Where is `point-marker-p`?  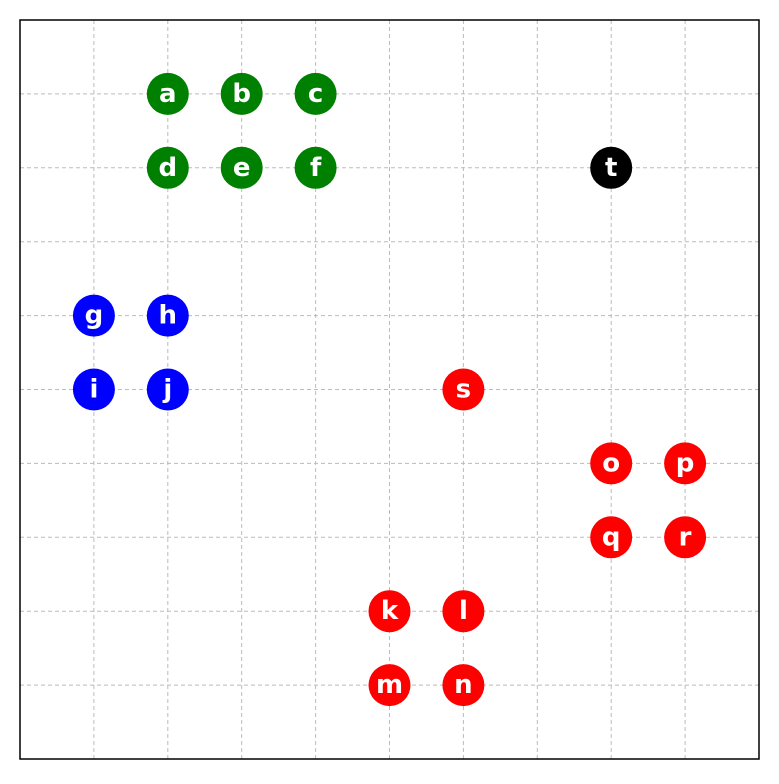 point-marker-p is located at coordinates (685, 463).